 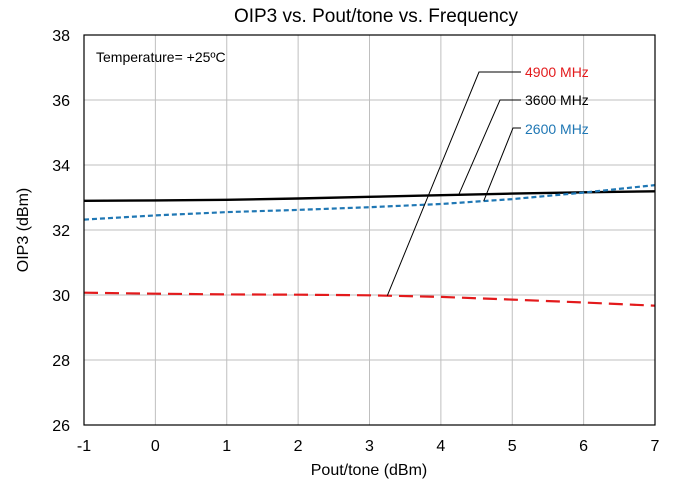 I want to click on temperature-annotation: Temperature= +25ºC, so click(x=161, y=57).